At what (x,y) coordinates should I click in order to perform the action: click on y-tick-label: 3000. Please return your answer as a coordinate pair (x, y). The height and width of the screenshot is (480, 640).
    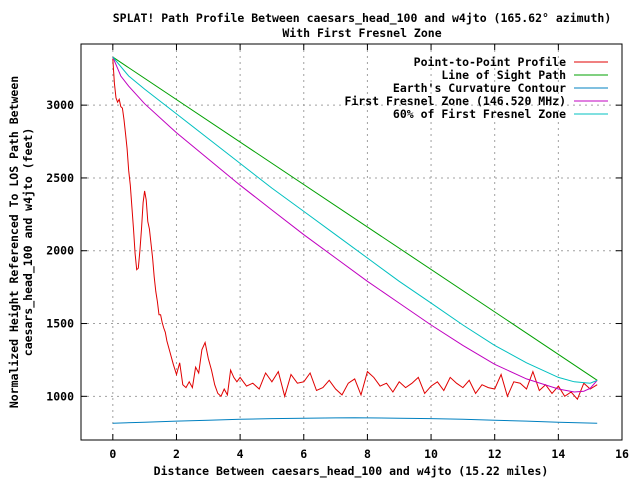
    Looking at the image, I should click on (60, 105).